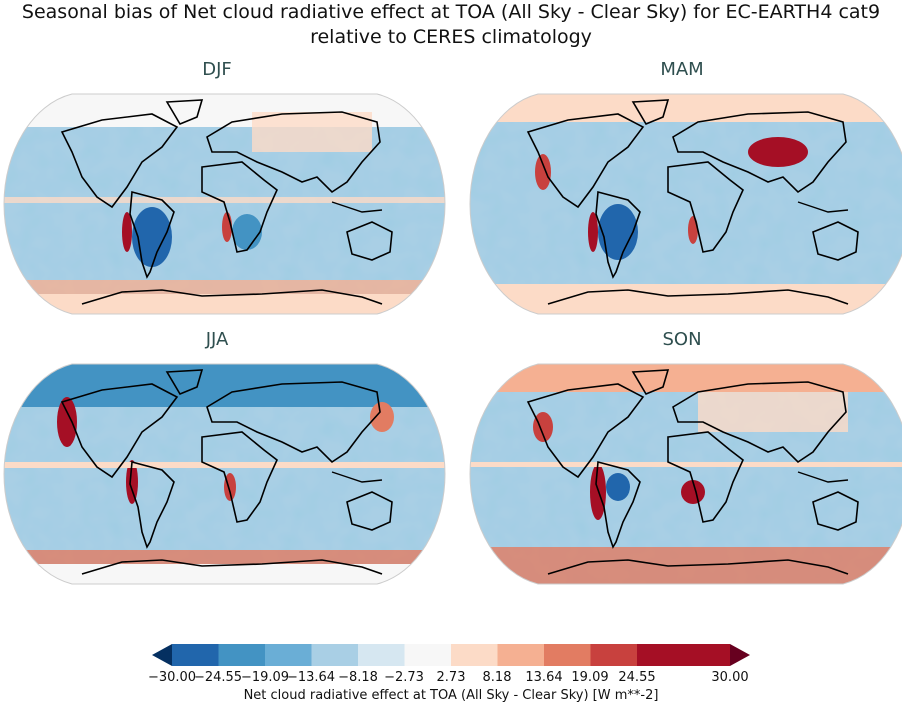  I want to click on tick-label: 30.00, so click(730, 677).